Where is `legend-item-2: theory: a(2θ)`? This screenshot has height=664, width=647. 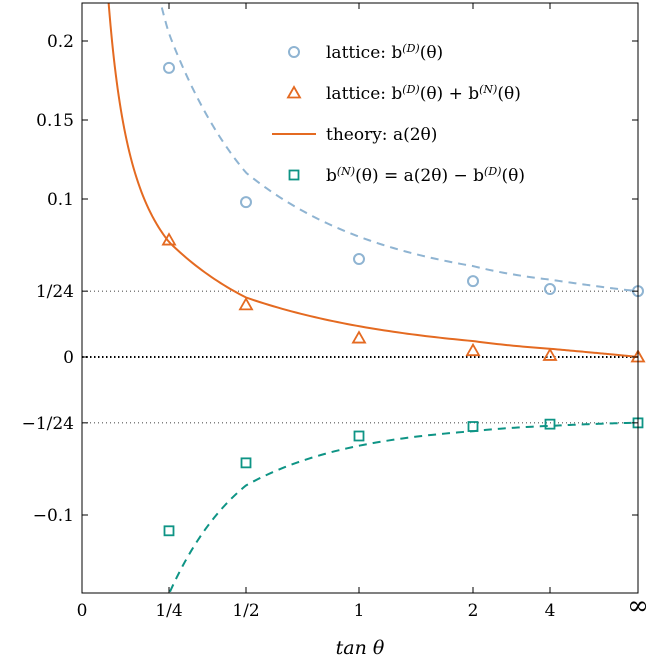 legend-item-2: theory: a(2θ) is located at coordinates (354, 135).